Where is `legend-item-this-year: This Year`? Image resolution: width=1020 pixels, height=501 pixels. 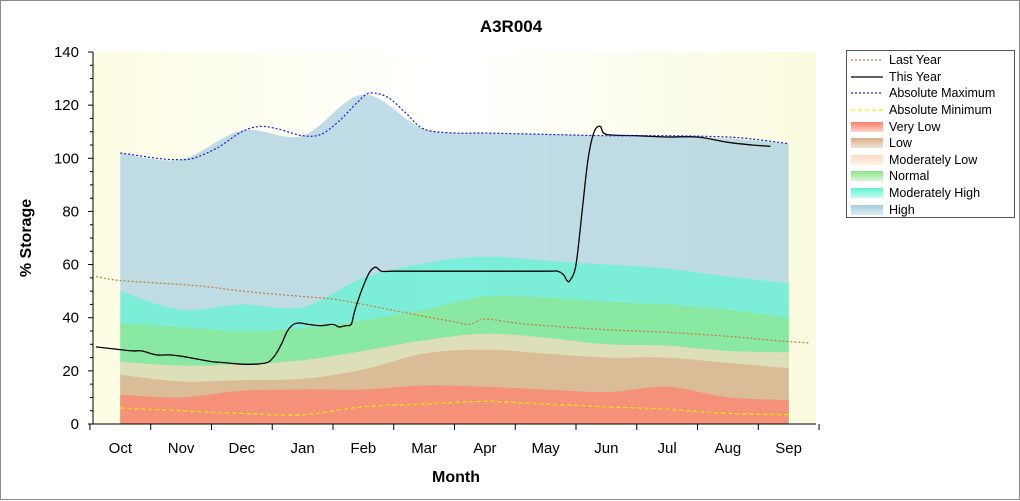
legend-item-this-year: This Year is located at coordinates (930, 77).